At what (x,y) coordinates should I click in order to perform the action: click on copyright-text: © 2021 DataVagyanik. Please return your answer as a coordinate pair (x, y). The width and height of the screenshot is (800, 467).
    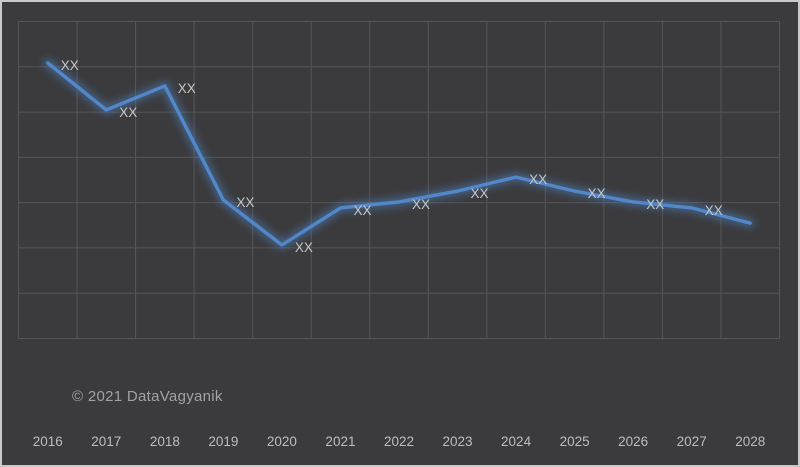
    Looking at the image, I should click on (147, 396).